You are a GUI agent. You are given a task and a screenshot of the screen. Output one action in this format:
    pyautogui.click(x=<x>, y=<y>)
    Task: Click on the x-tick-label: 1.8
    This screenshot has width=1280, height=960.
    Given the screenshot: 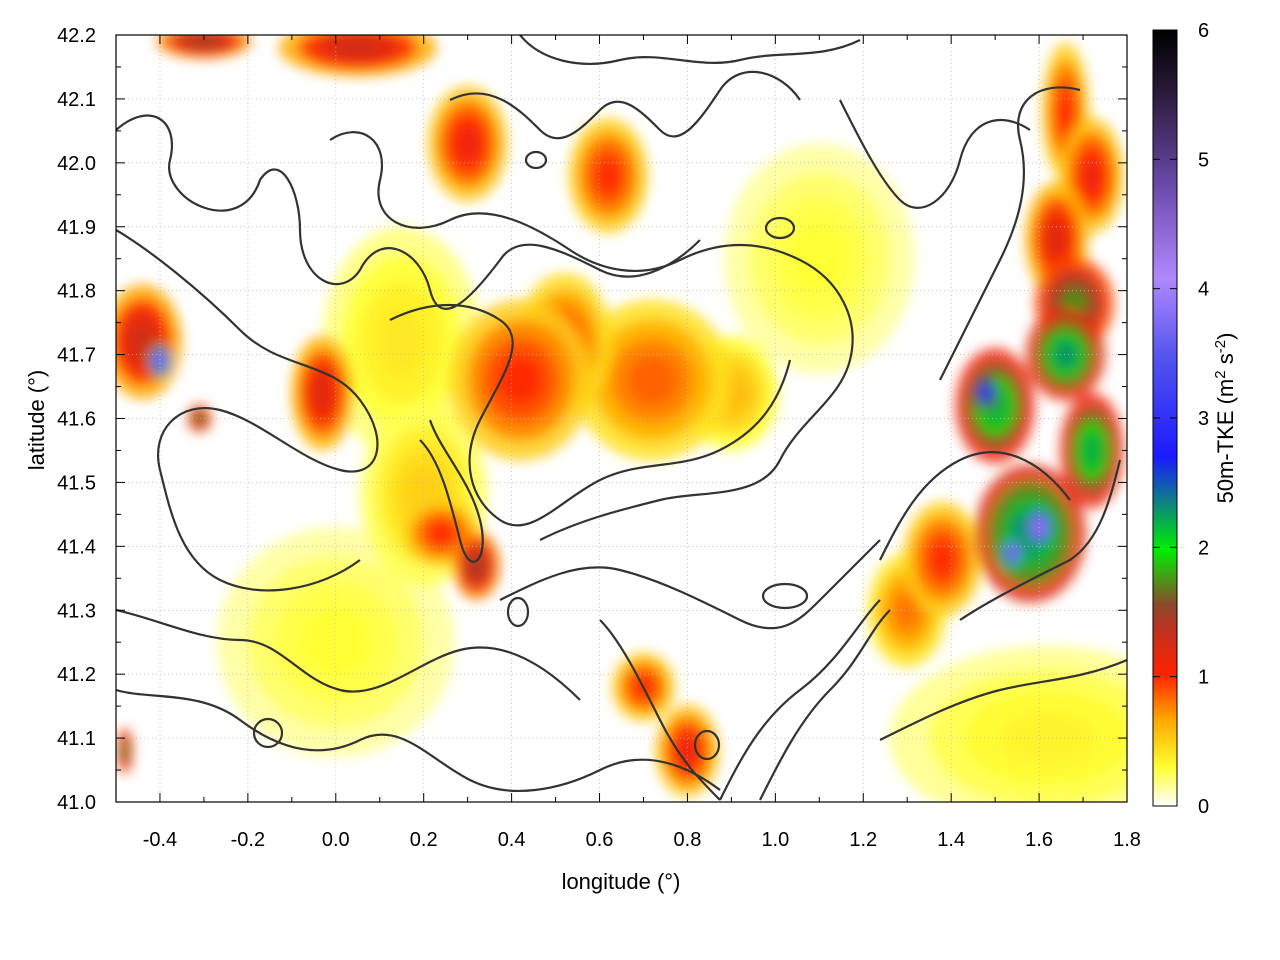 What is the action you would take?
    pyautogui.click(x=1127, y=840)
    